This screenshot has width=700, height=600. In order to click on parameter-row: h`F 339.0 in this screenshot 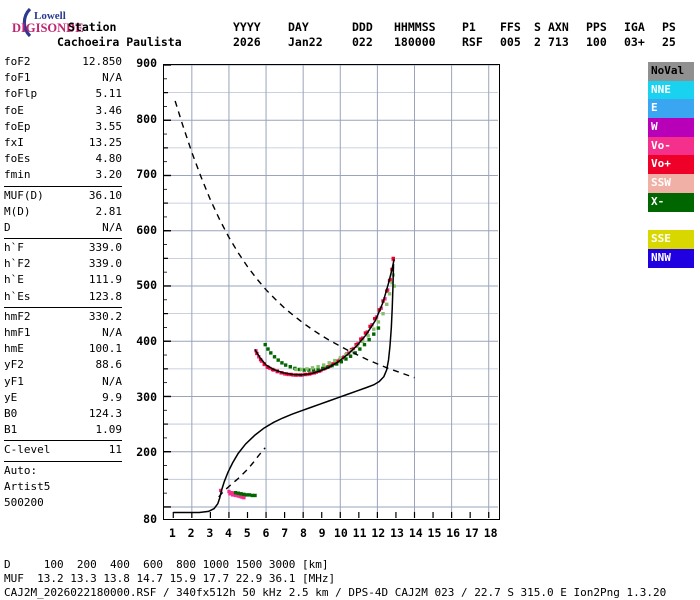, I will do `click(63, 249)`.